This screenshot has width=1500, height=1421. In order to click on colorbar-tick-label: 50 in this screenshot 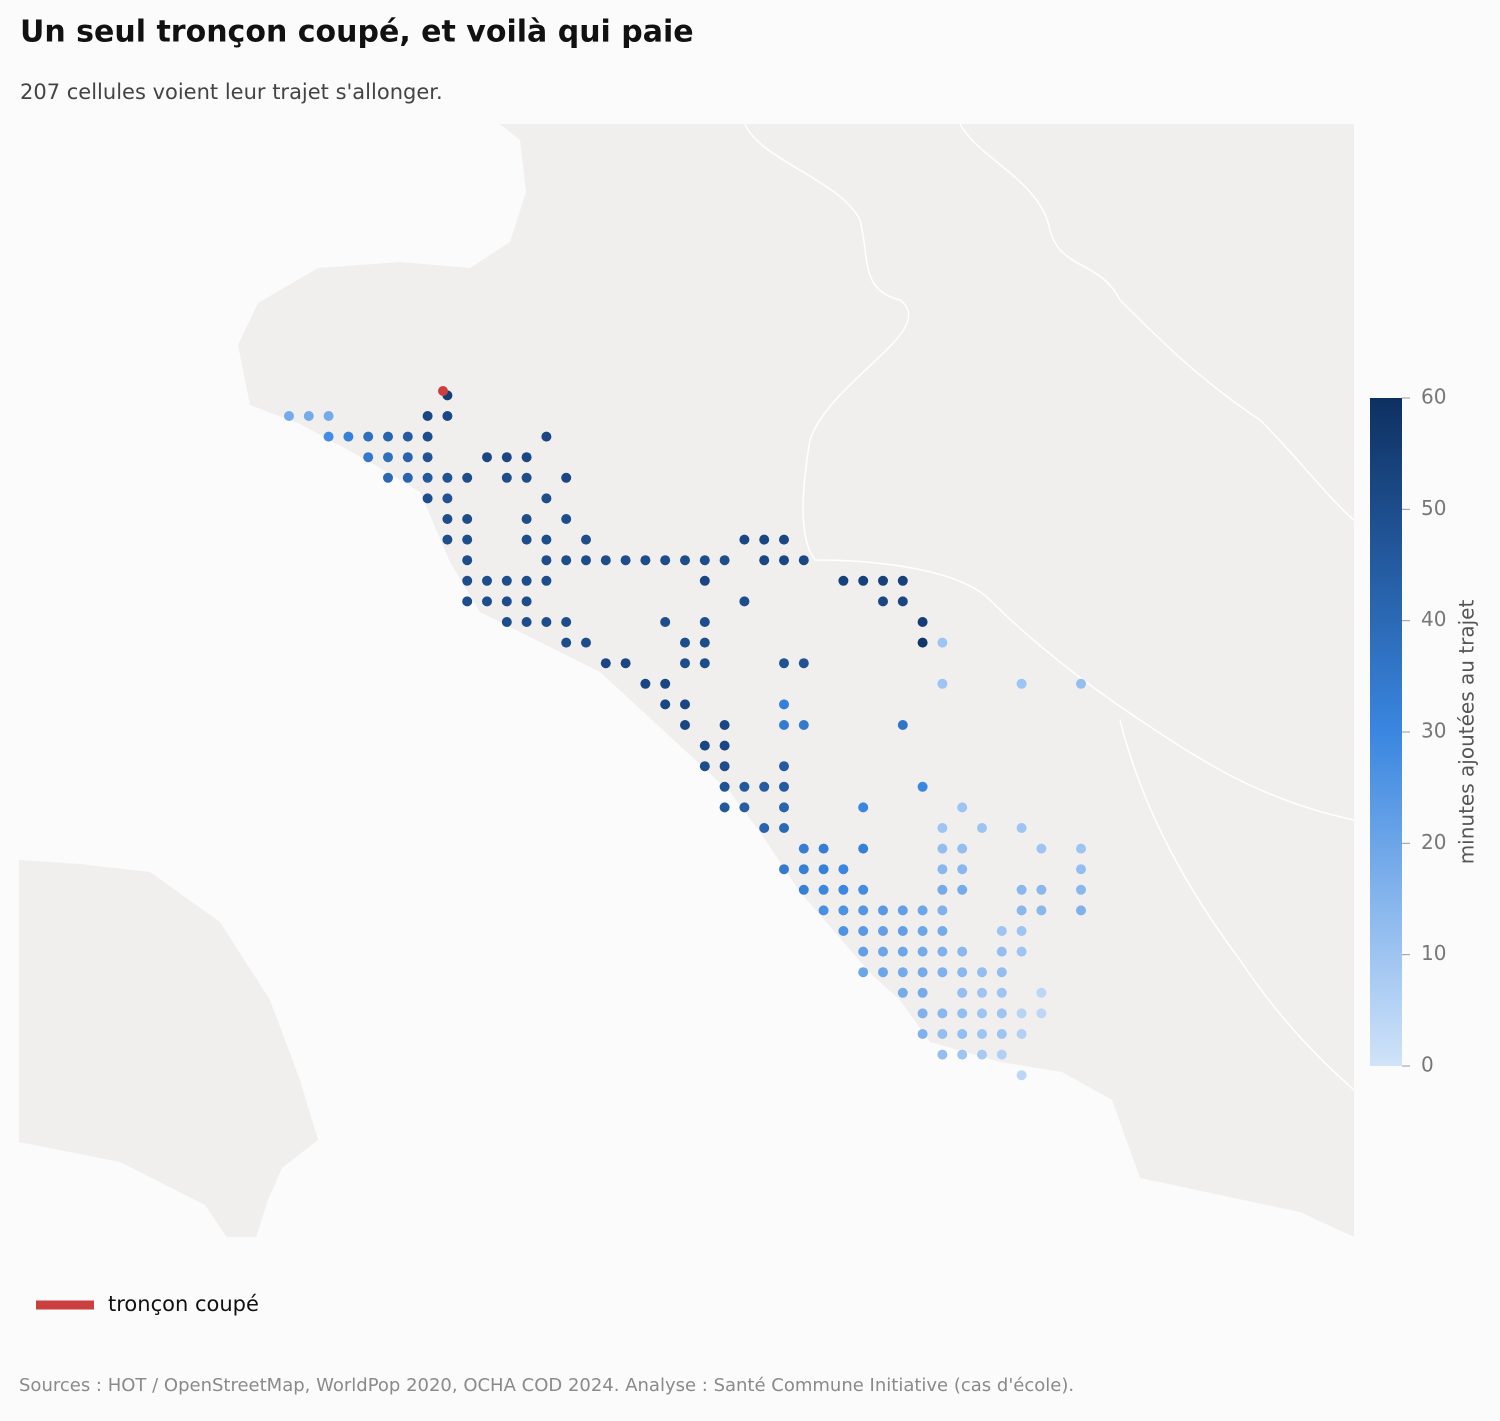, I will do `click(1433, 508)`.